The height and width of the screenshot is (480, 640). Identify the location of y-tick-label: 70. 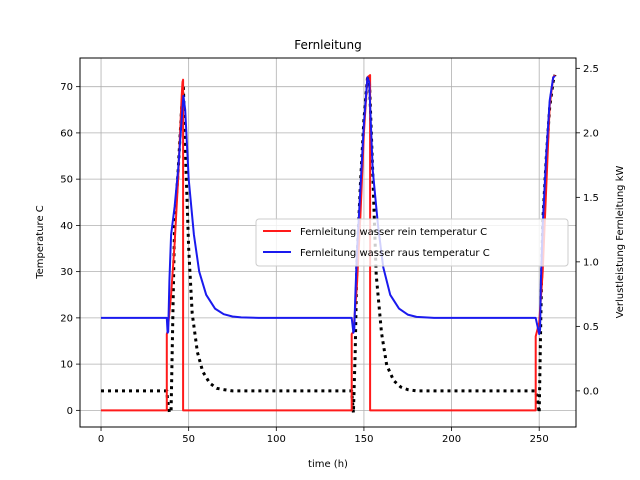
(66, 87).